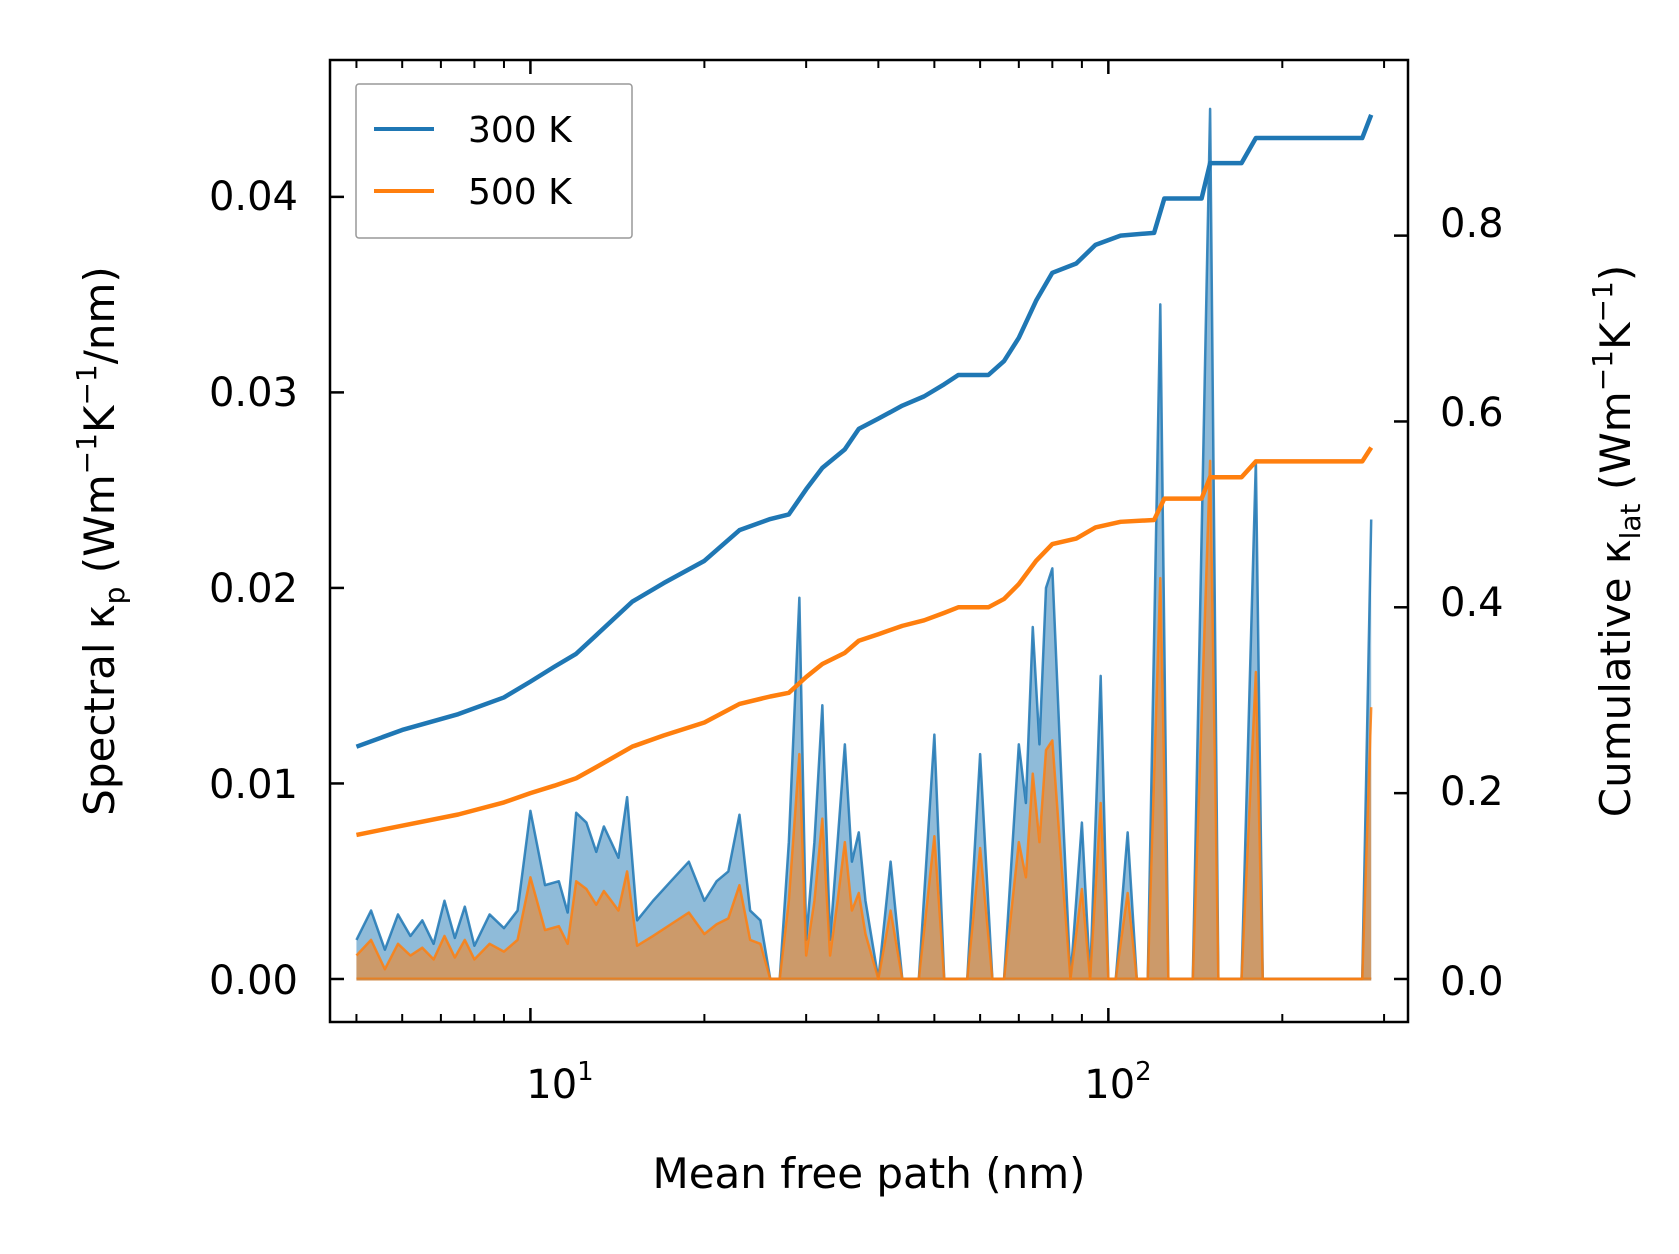 This screenshot has width=1679, height=1254. What do you see at coordinates (520, 192) in the screenshot?
I see `legend-label-500k: 500 K` at bounding box center [520, 192].